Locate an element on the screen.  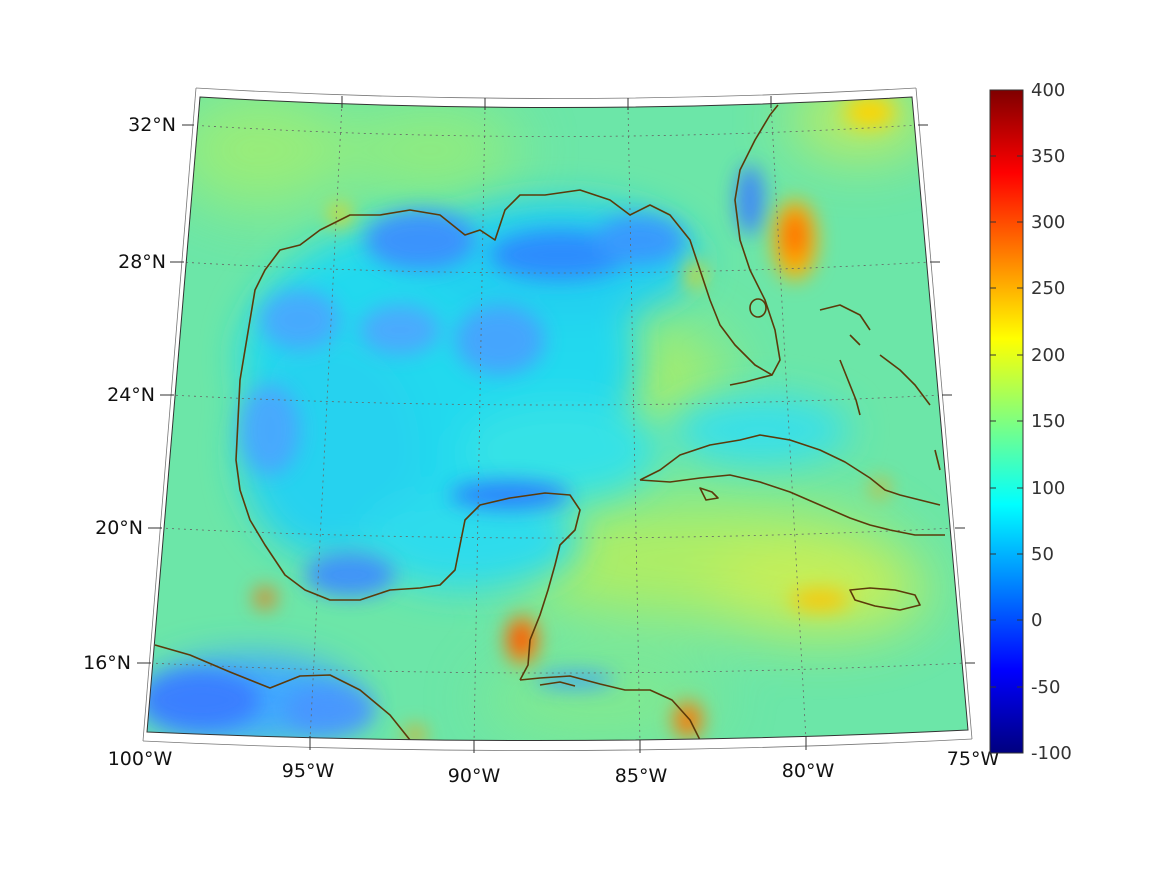
colorbar-tick-label: 300 is located at coordinates (1048, 222).